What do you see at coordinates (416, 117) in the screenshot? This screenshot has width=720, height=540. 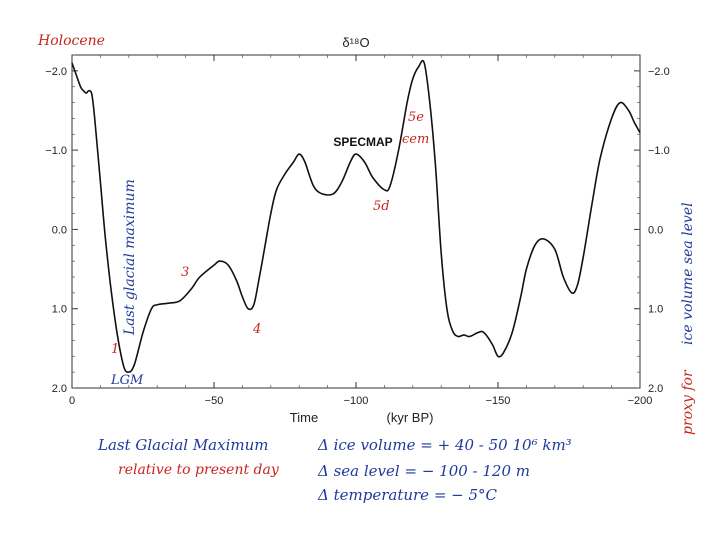 I see `point-label-5e: 5e` at bounding box center [416, 117].